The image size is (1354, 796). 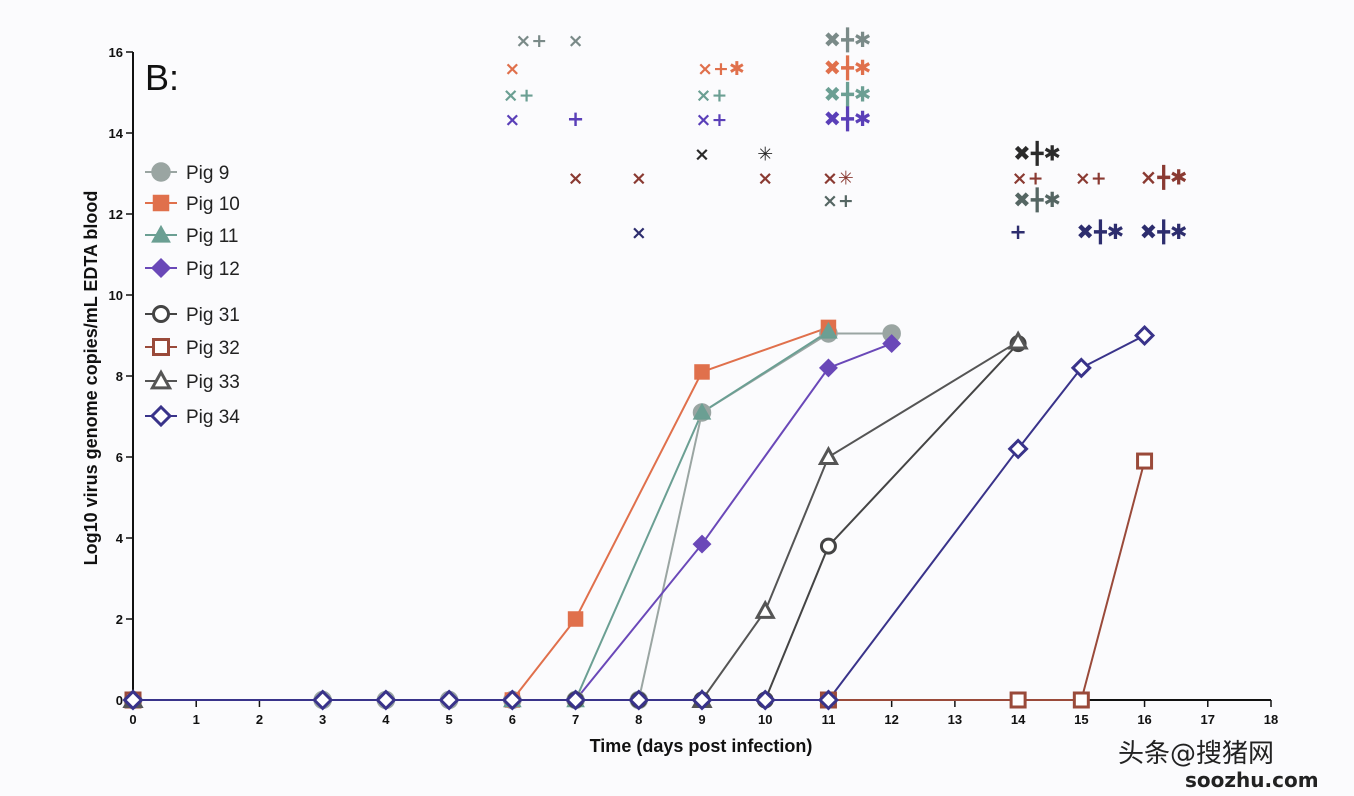 What do you see at coordinates (1018, 719) in the screenshot?
I see `x-tick-label: 14` at bounding box center [1018, 719].